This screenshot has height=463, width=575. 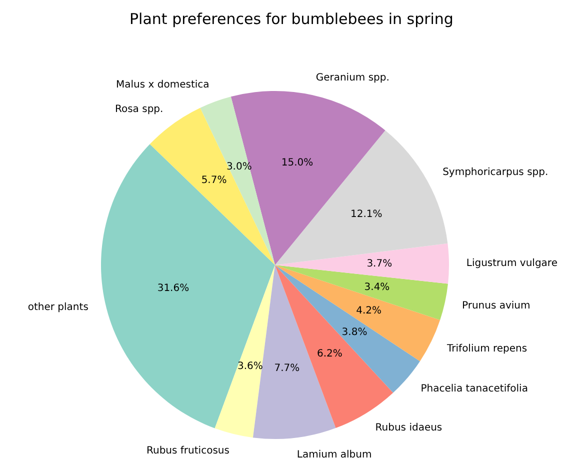 What do you see at coordinates (353, 78) in the screenshot?
I see `slice-label: Geranium spp.` at bounding box center [353, 78].